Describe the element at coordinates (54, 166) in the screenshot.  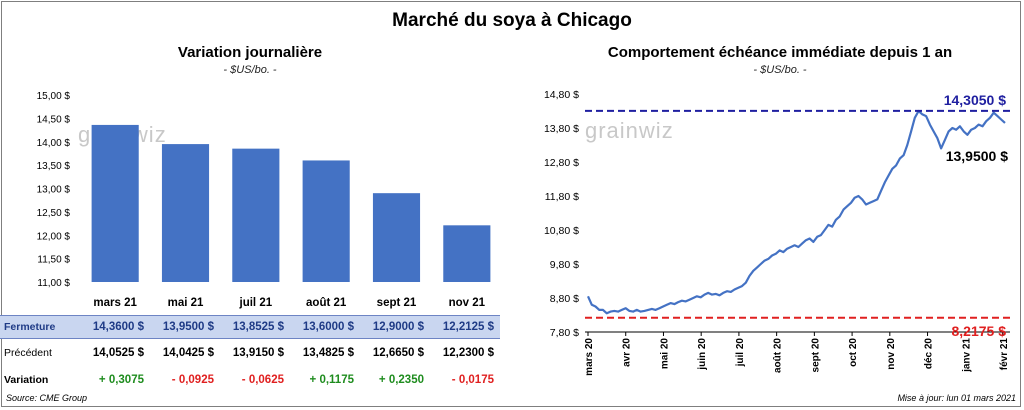
I see `y-tick-label: 13,50 $` at that location.